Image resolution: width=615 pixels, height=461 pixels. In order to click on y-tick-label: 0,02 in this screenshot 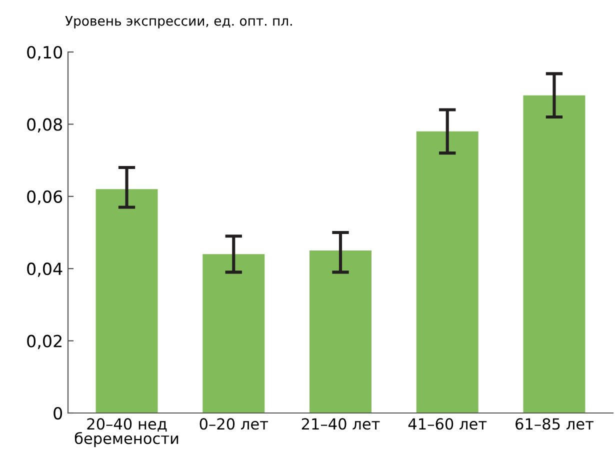, I will do `click(44, 342)`.